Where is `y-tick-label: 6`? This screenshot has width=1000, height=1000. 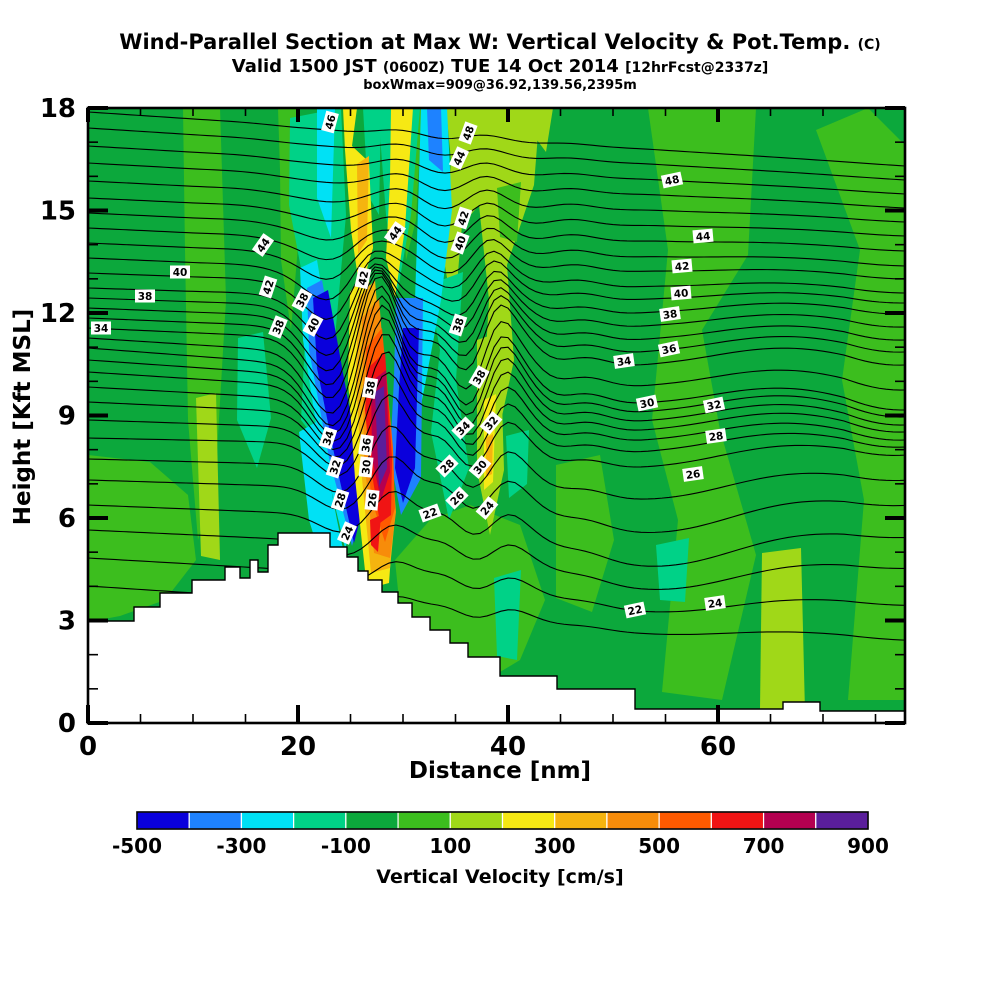
y-tick-label: 6 is located at coordinates (67, 519).